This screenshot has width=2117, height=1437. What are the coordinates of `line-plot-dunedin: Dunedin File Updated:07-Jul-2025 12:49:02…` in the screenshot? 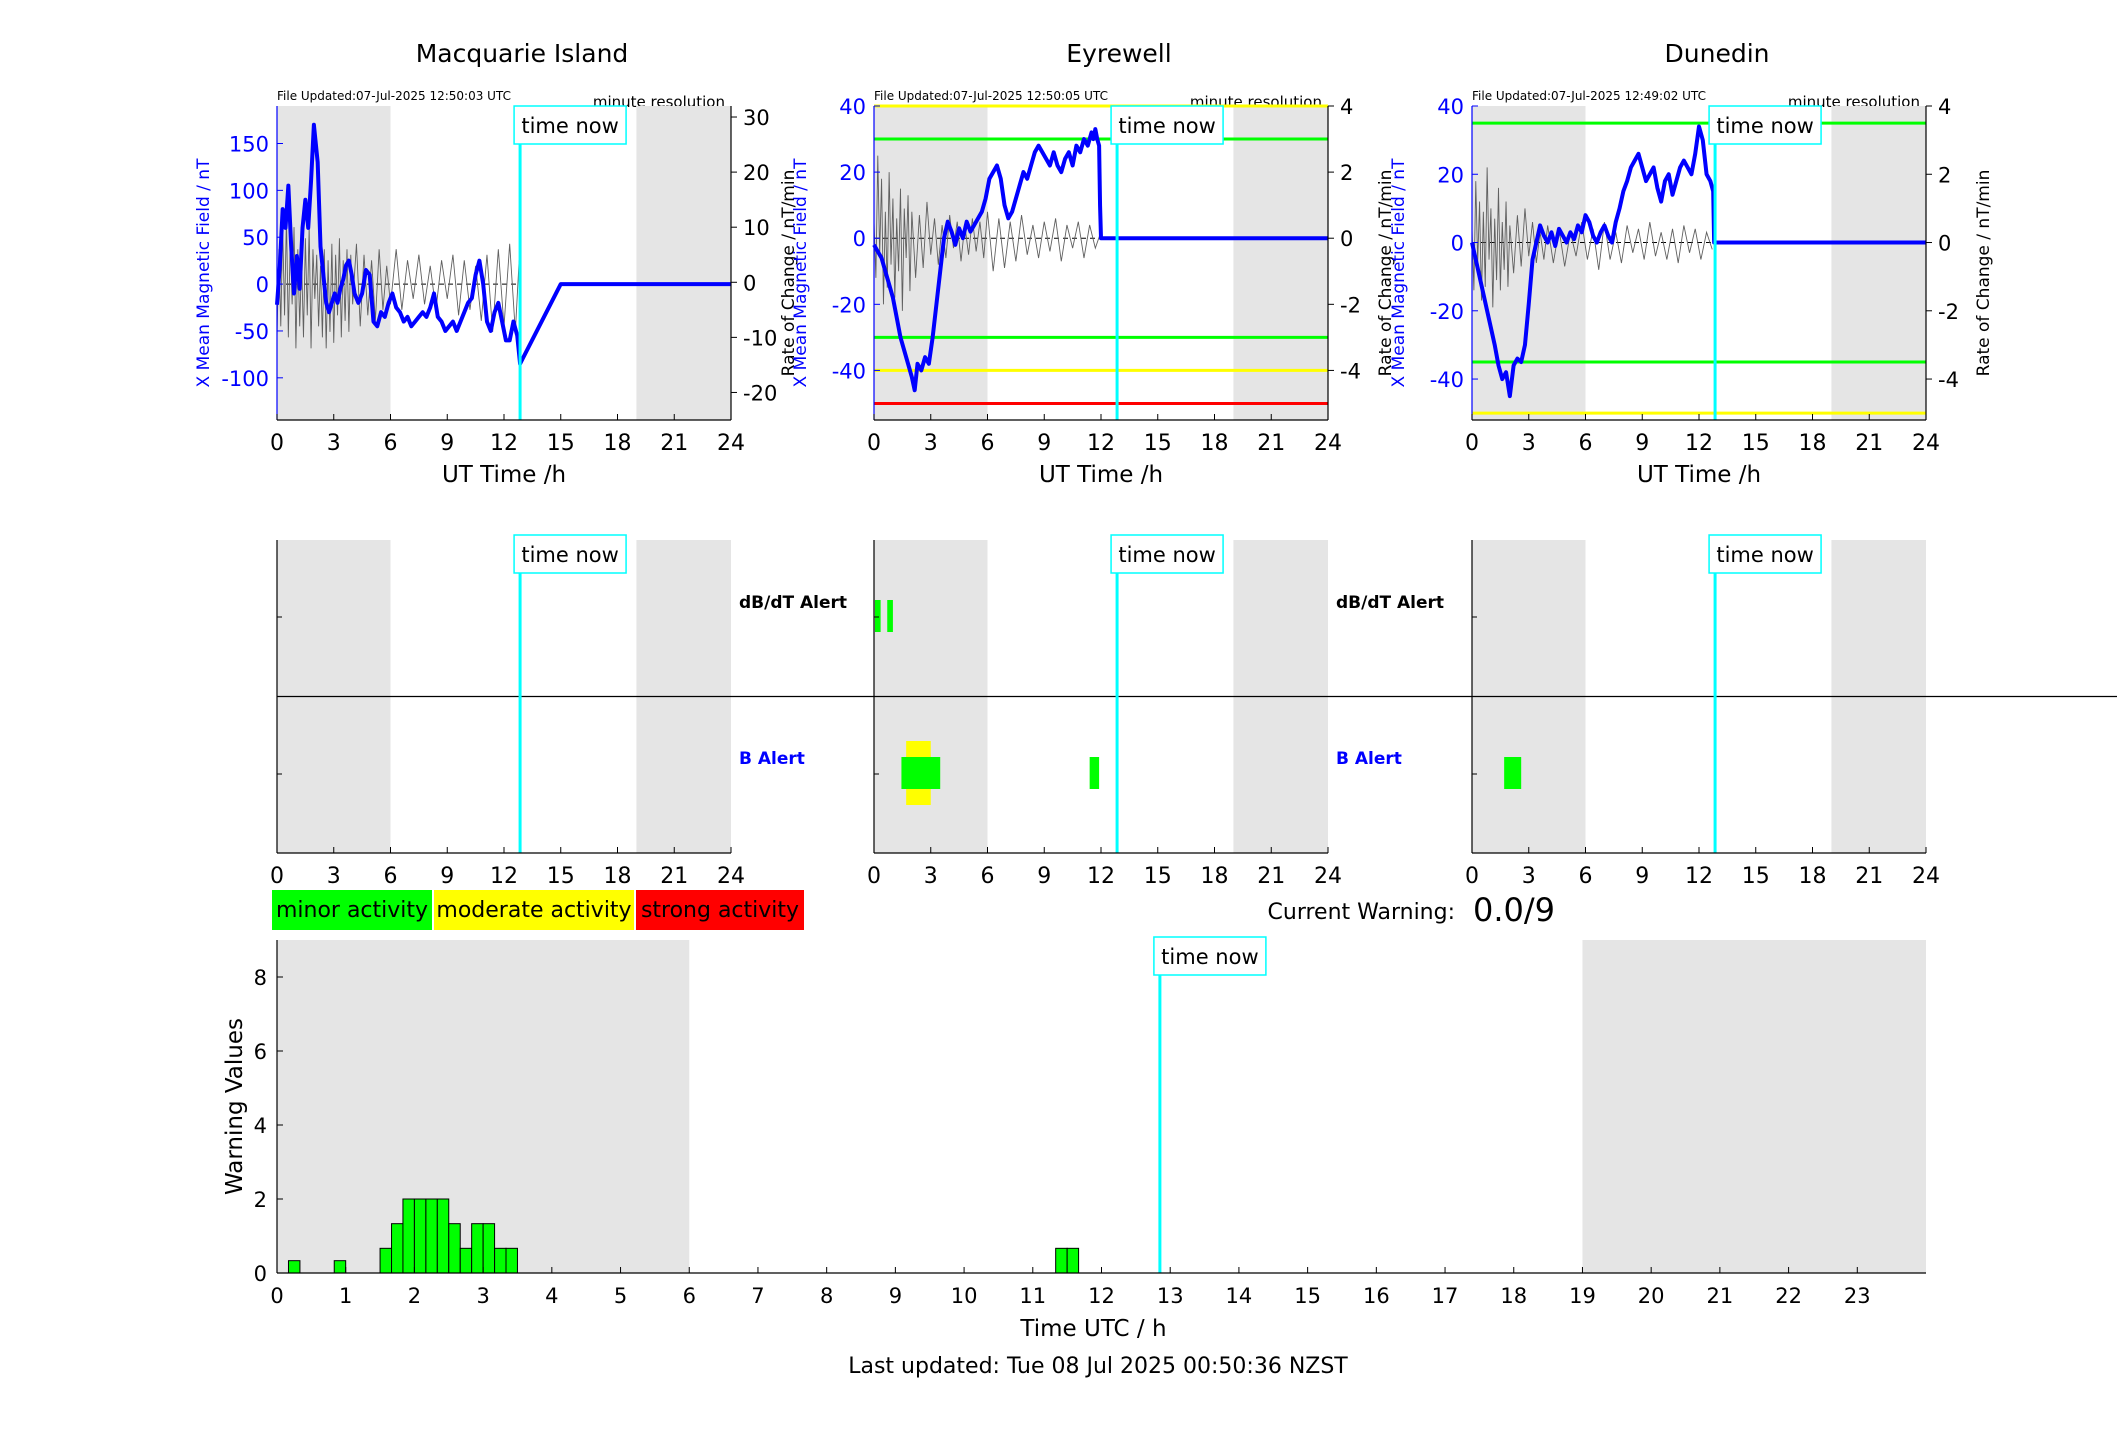 It's located at (1691, 263).